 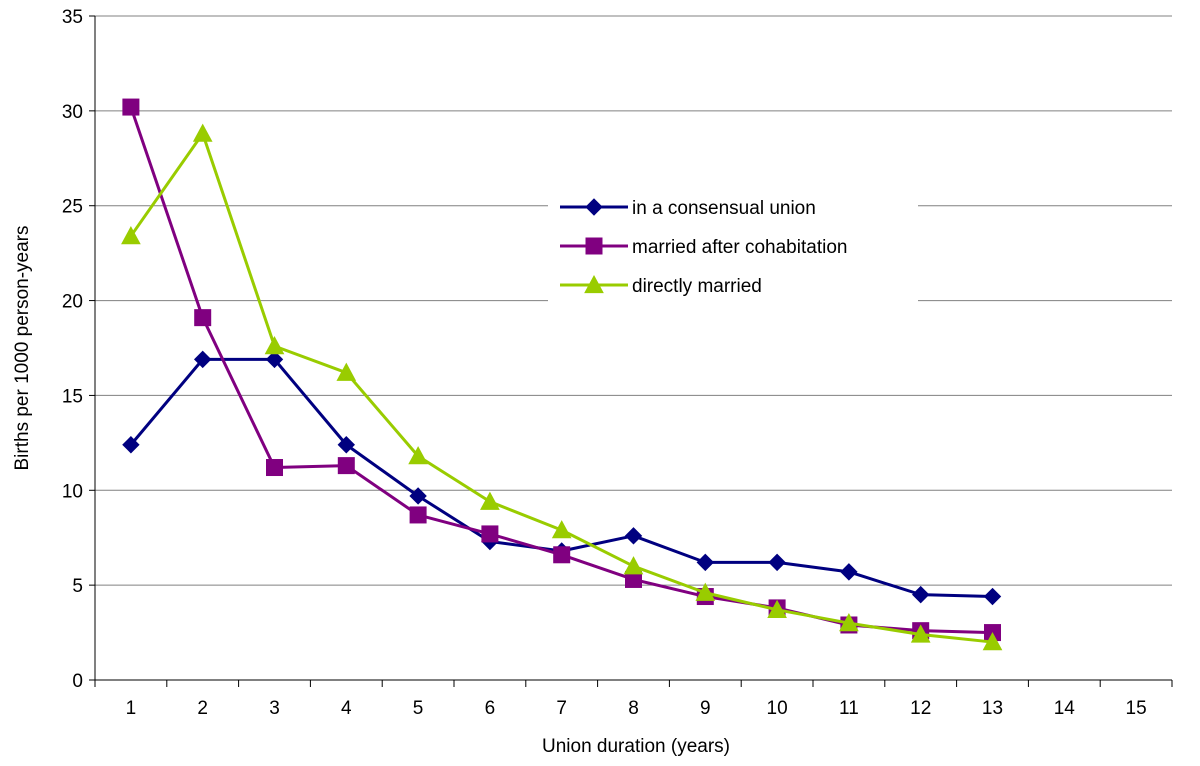 What do you see at coordinates (202, 708) in the screenshot?
I see `x-tick-label: 2` at bounding box center [202, 708].